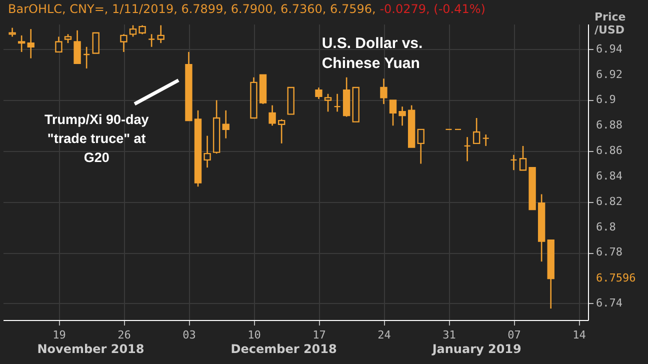 The height and width of the screenshot is (364, 648). What do you see at coordinates (476, 349) in the screenshot?
I see `text: January 2019` at bounding box center [476, 349].